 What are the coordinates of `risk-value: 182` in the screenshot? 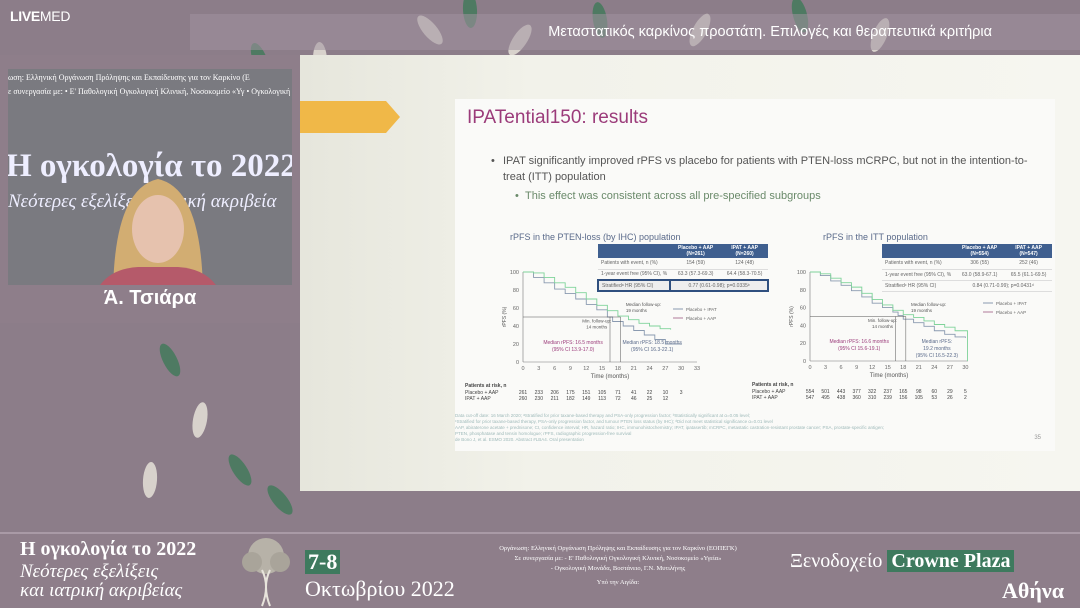 It's located at (570, 399).